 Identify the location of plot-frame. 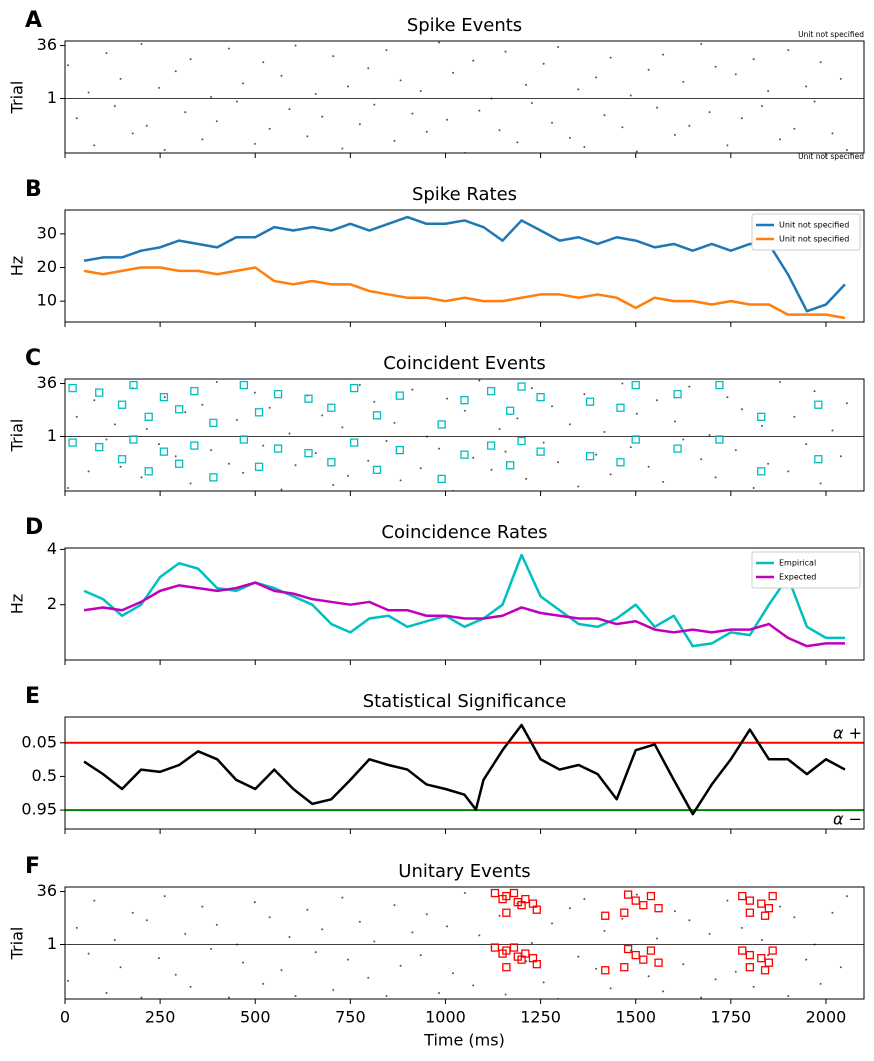
(464, 435).